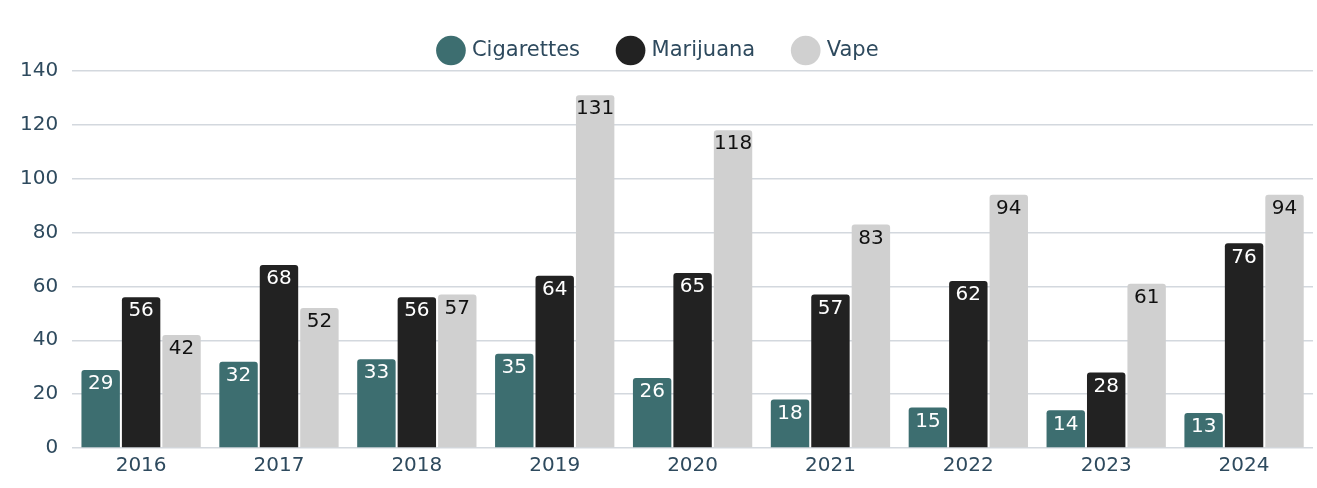 The image size is (1317, 488). Describe the element at coordinates (279, 277) in the screenshot. I see `data-label: 68` at that location.